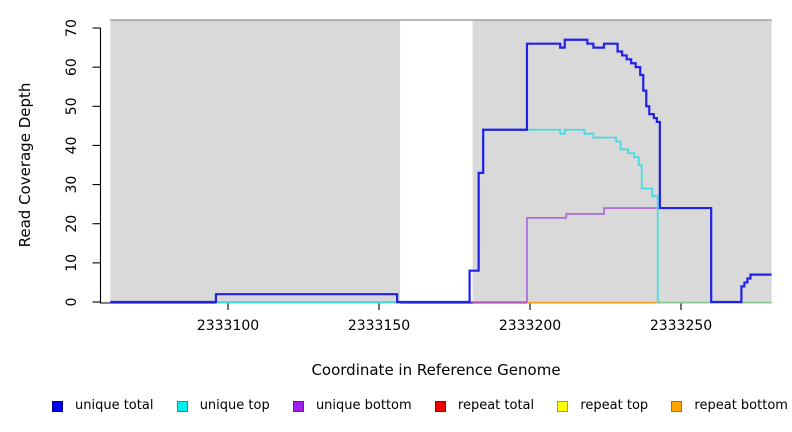 The width and height of the screenshot is (792, 432). Describe the element at coordinates (72, 28) in the screenshot. I see `y-tick-label: 70` at that location.